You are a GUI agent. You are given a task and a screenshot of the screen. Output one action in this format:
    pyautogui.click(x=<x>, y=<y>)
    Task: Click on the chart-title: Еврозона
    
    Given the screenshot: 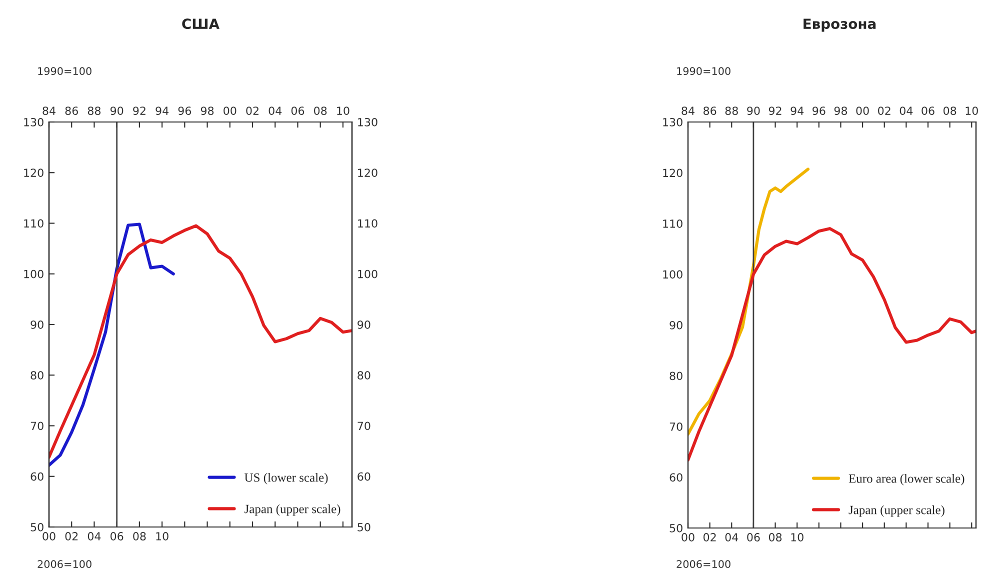 What is the action you would take?
    pyautogui.click(x=840, y=25)
    